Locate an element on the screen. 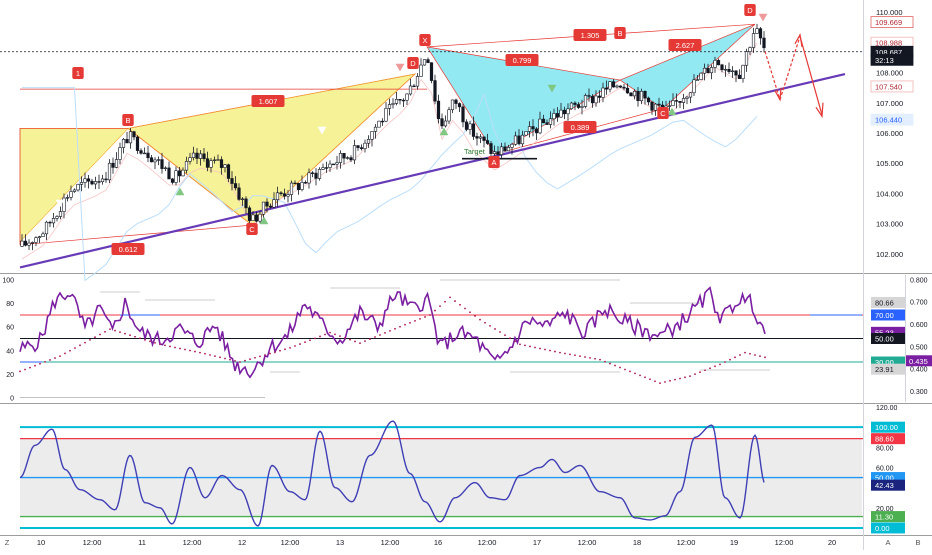 This screenshot has height=555, width=932. signal-up-icon is located at coordinates (180, 191).